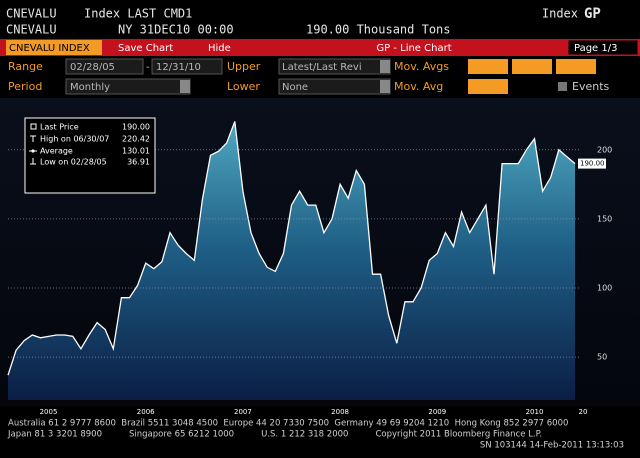 The image size is (640, 458). I want to click on ticker-tab, so click(54, 47).